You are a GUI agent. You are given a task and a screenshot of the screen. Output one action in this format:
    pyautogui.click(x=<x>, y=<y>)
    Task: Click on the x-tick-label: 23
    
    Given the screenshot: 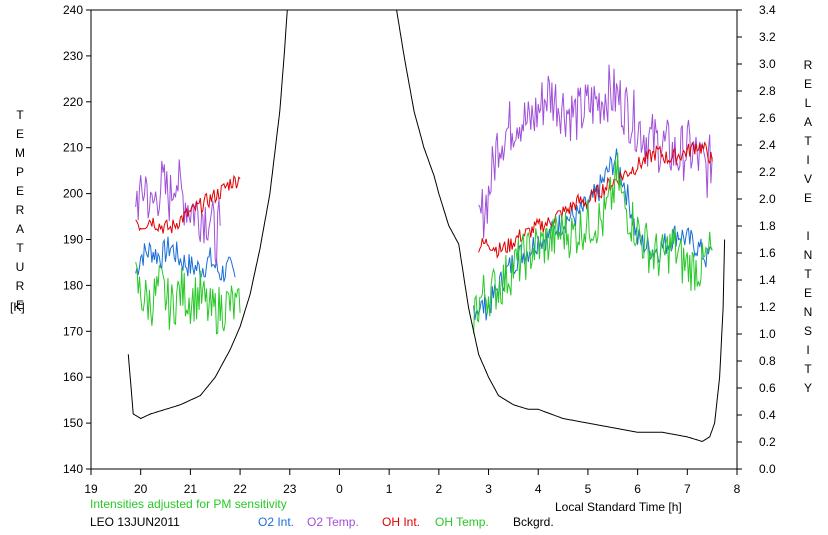 What is the action you would take?
    pyautogui.click(x=290, y=489)
    